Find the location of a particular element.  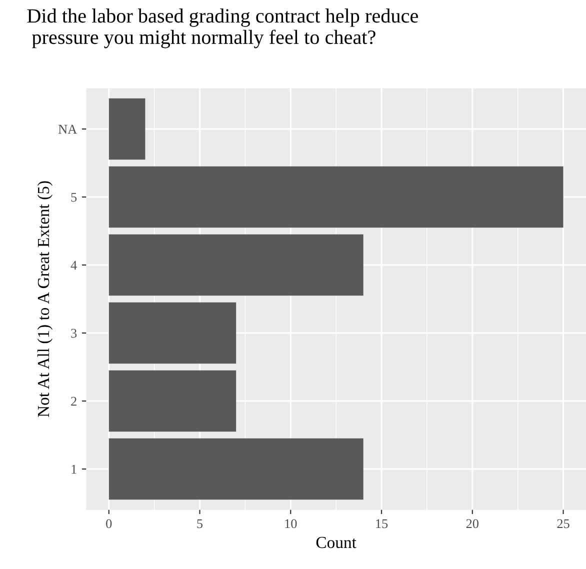

x-tick-label: 15 is located at coordinates (382, 523).